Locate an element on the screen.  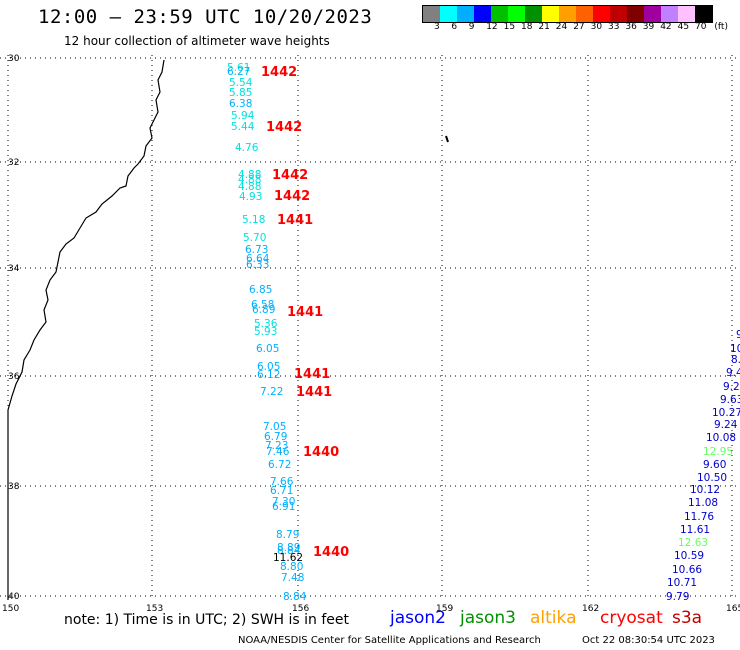
legend-label: 36 is located at coordinates (631, 27).